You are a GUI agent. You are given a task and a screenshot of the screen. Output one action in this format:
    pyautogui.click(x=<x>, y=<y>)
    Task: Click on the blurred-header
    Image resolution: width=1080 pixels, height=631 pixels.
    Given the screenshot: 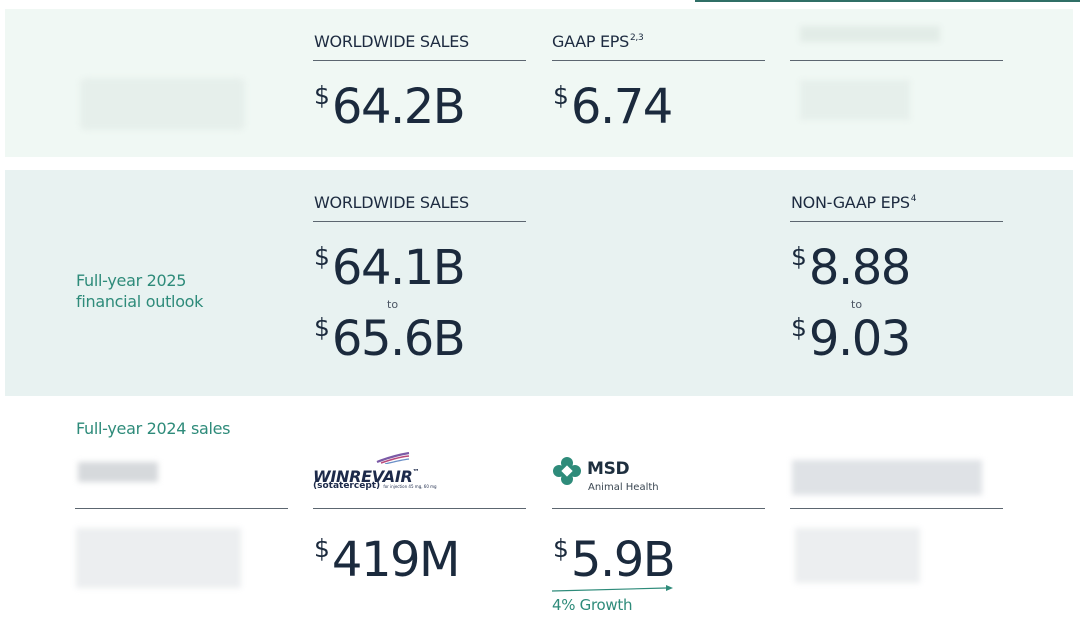 What is the action you would take?
    pyautogui.click(x=870, y=34)
    